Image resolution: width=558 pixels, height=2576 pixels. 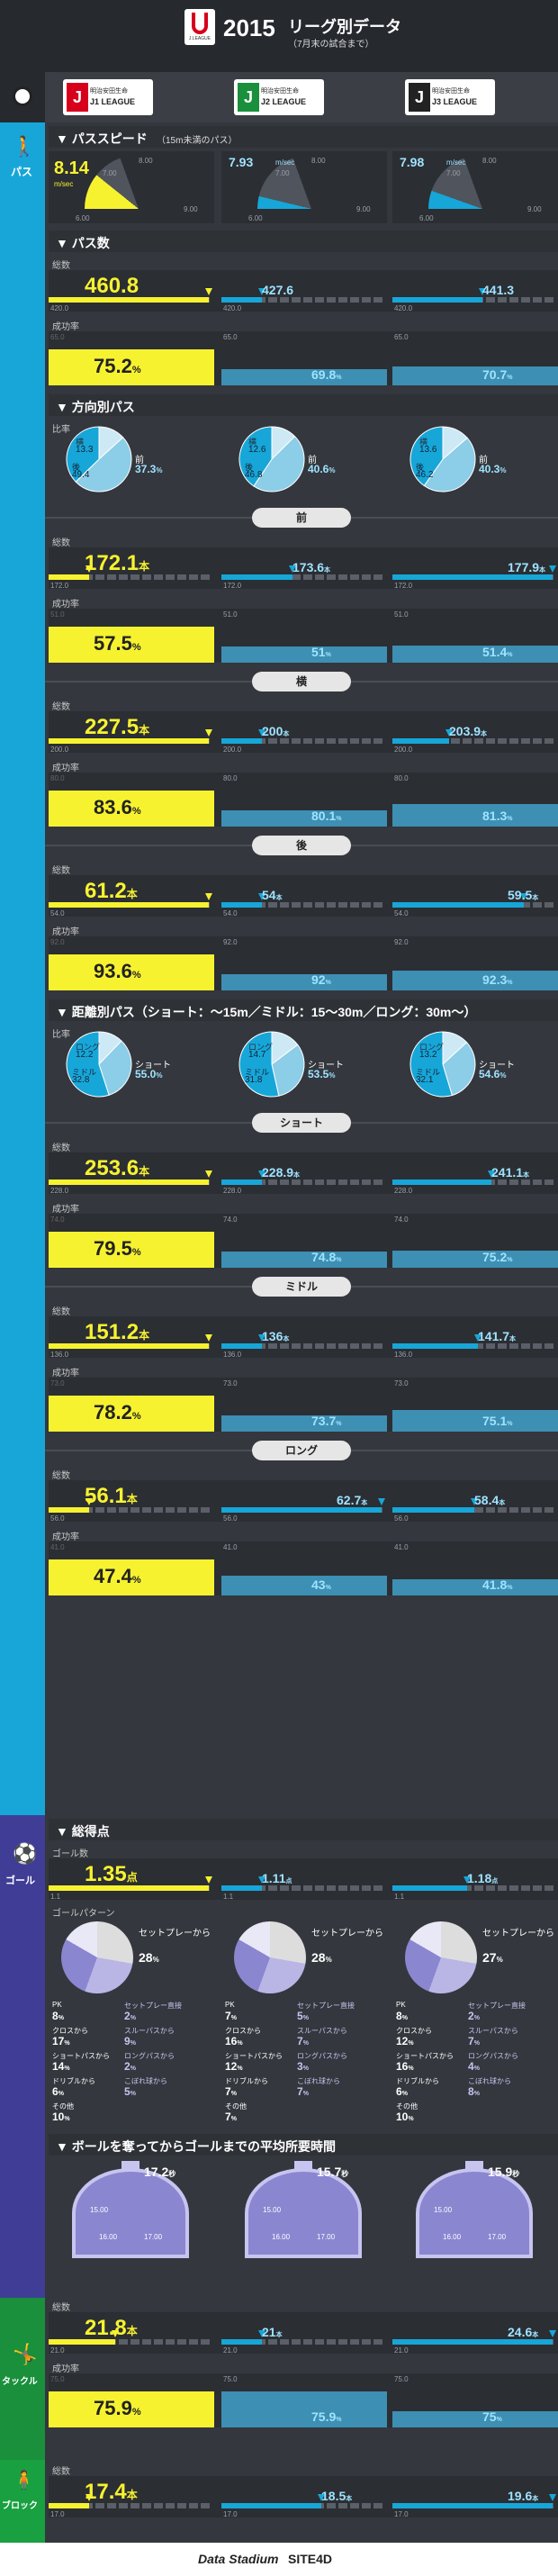 I want to click on speed-tick: 9.00, so click(x=534, y=209).